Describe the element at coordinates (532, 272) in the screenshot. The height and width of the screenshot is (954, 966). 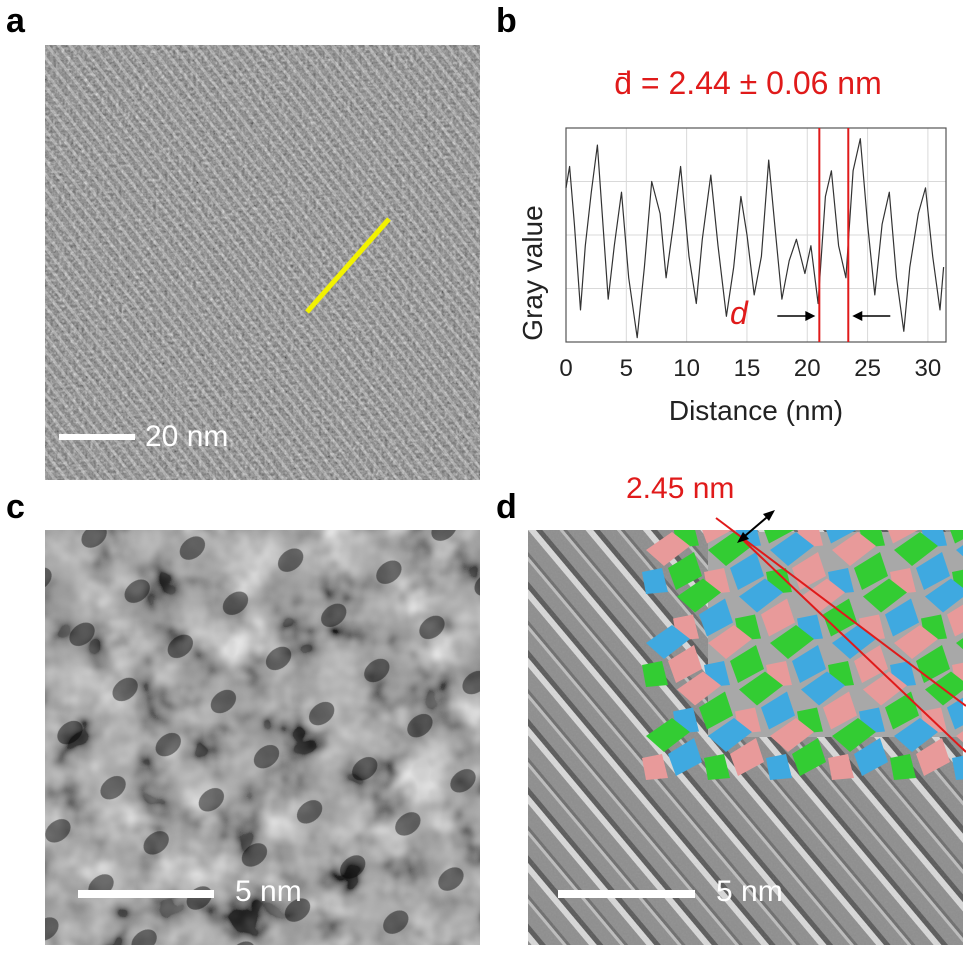
I see `y-axis-label: Gray value` at that location.